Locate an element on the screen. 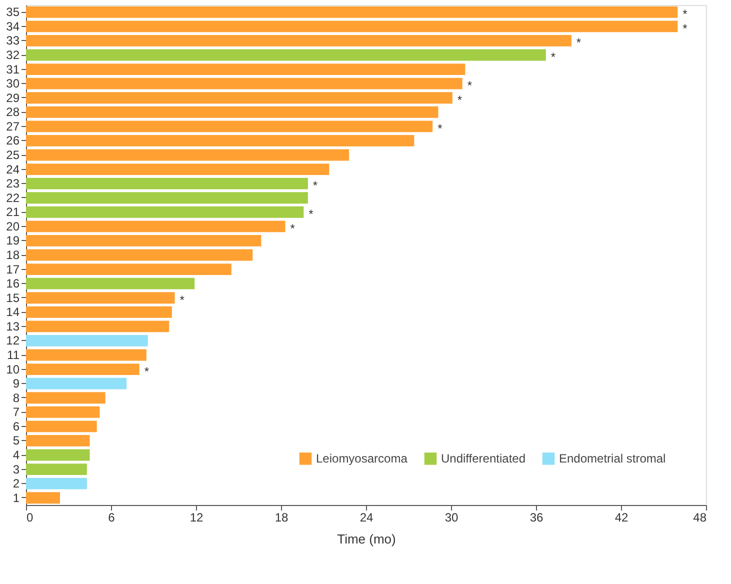 Image resolution: width=731 pixels, height=584 pixels. y-tick-label: 22 is located at coordinates (13, 197).